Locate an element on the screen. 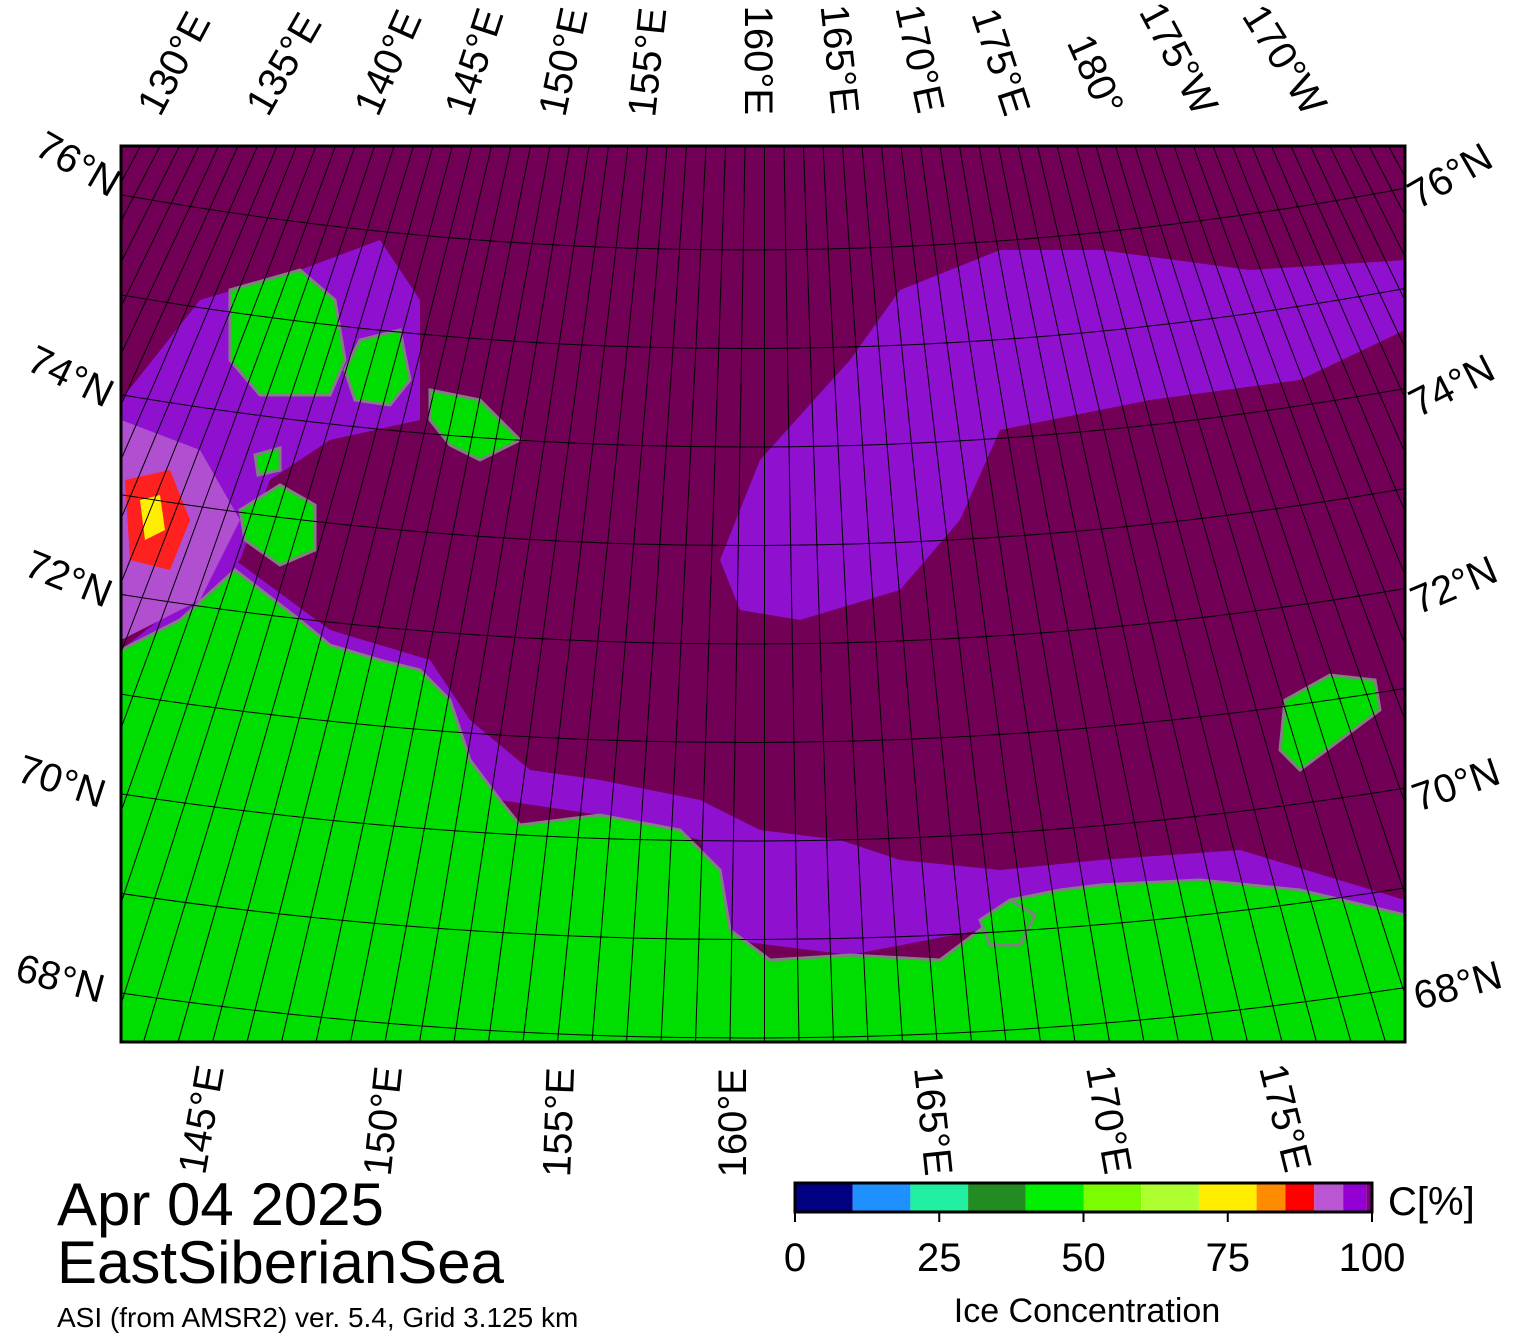 The width and height of the screenshot is (1527, 1341). left-lat-label: 74°N is located at coordinates (71, 376).